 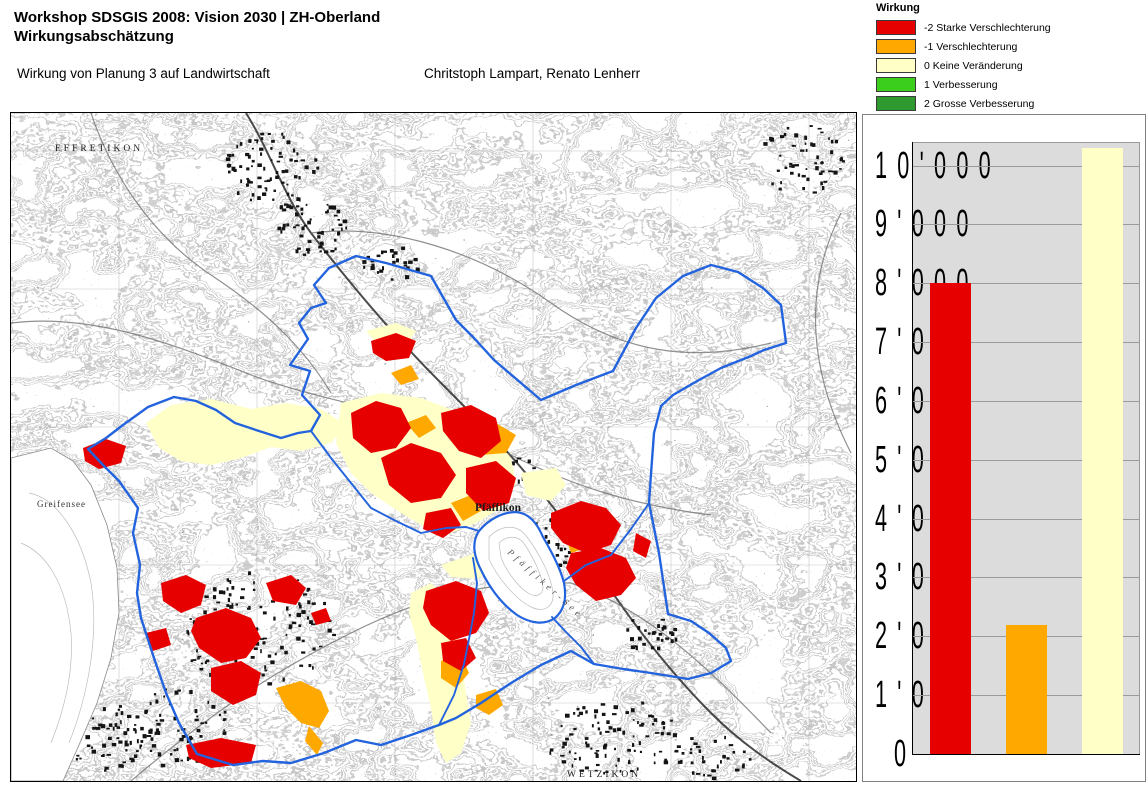 What do you see at coordinates (498, 508) in the screenshot?
I see `map-label-pfaeffikon: Pfäffikon` at bounding box center [498, 508].